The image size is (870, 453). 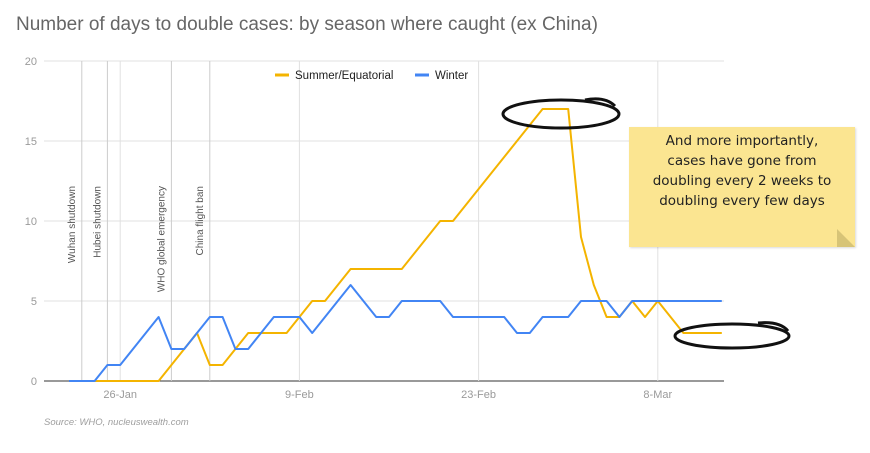 What do you see at coordinates (478, 395) in the screenshot?
I see `x-tick-label: 23-Feb` at bounding box center [478, 395].